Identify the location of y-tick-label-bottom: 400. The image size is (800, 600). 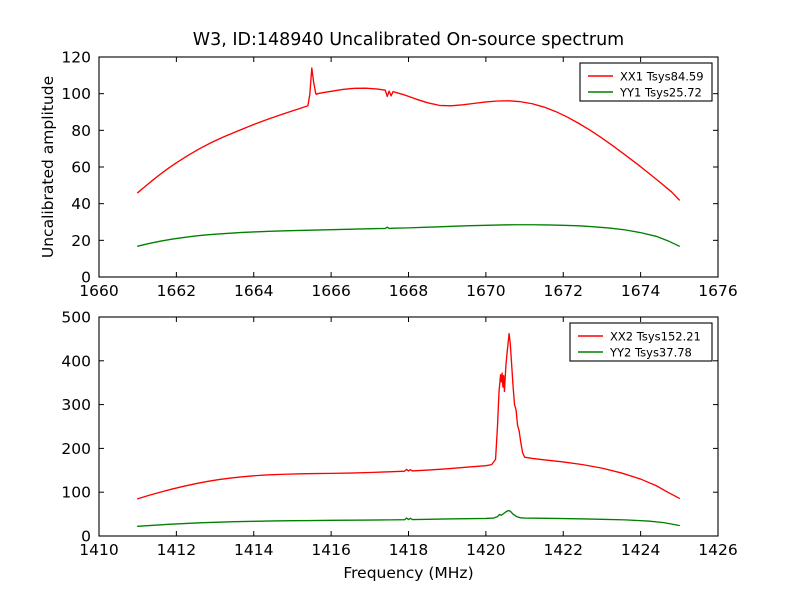
(76, 361).